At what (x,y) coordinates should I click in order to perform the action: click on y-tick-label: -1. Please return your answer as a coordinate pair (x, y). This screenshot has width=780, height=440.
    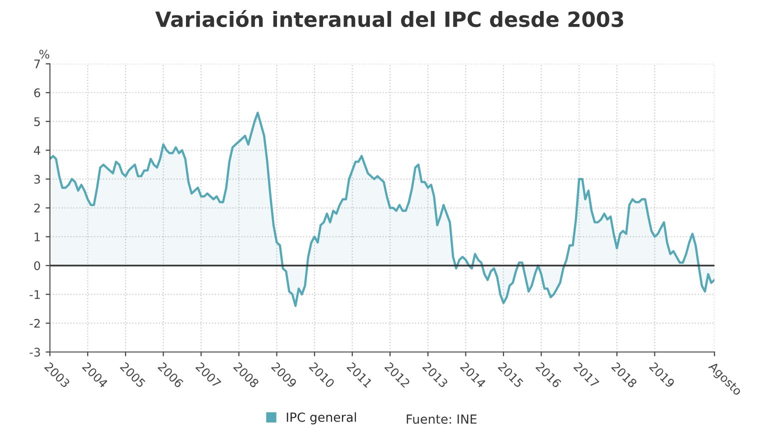
    Looking at the image, I should click on (35, 294).